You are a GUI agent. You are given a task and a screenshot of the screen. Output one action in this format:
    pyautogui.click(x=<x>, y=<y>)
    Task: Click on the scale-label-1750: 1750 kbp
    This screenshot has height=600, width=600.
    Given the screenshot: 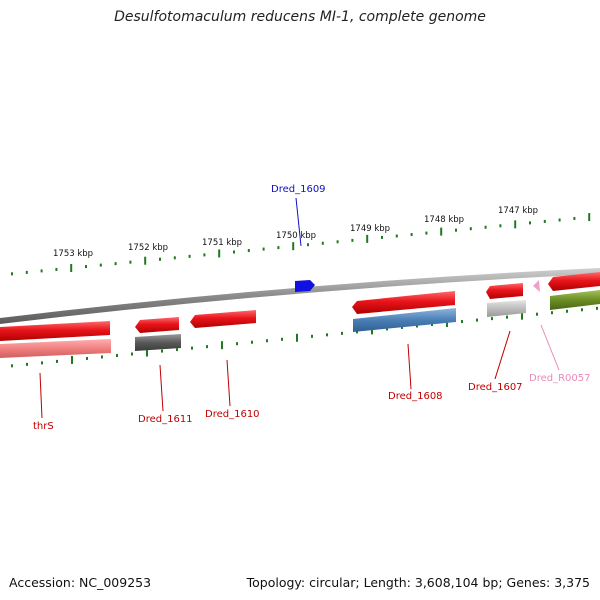 What is the action you would take?
    pyautogui.click(x=296, y=236)
    